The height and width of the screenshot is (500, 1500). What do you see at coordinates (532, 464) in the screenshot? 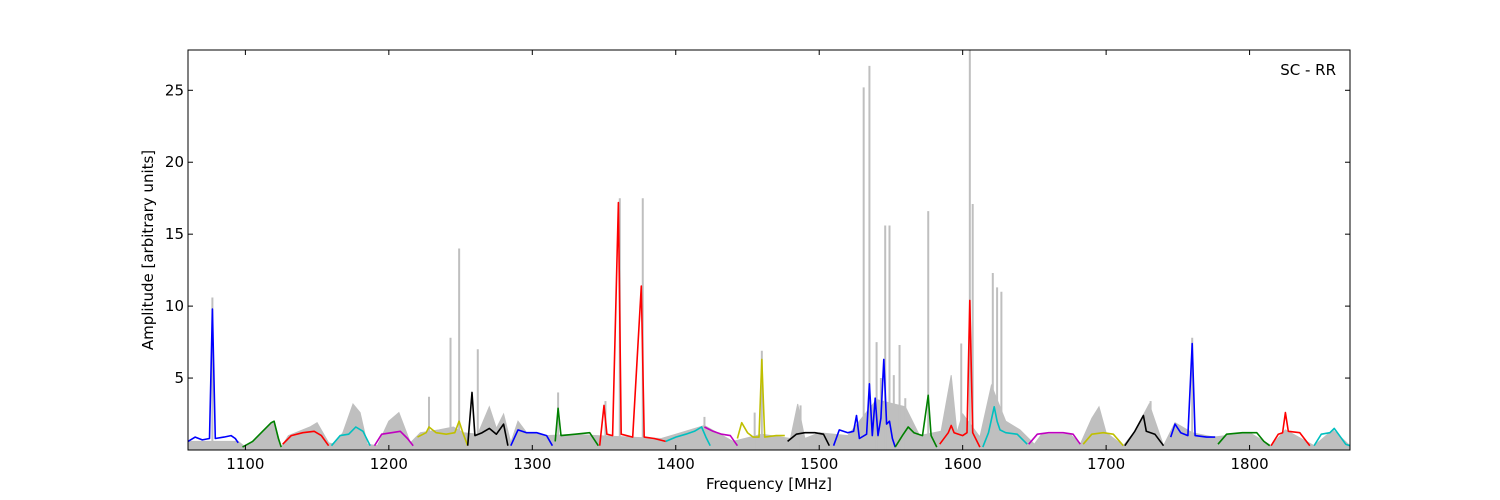
I see `x-tick-label-2: 1300` at bounding box center [532, 464].